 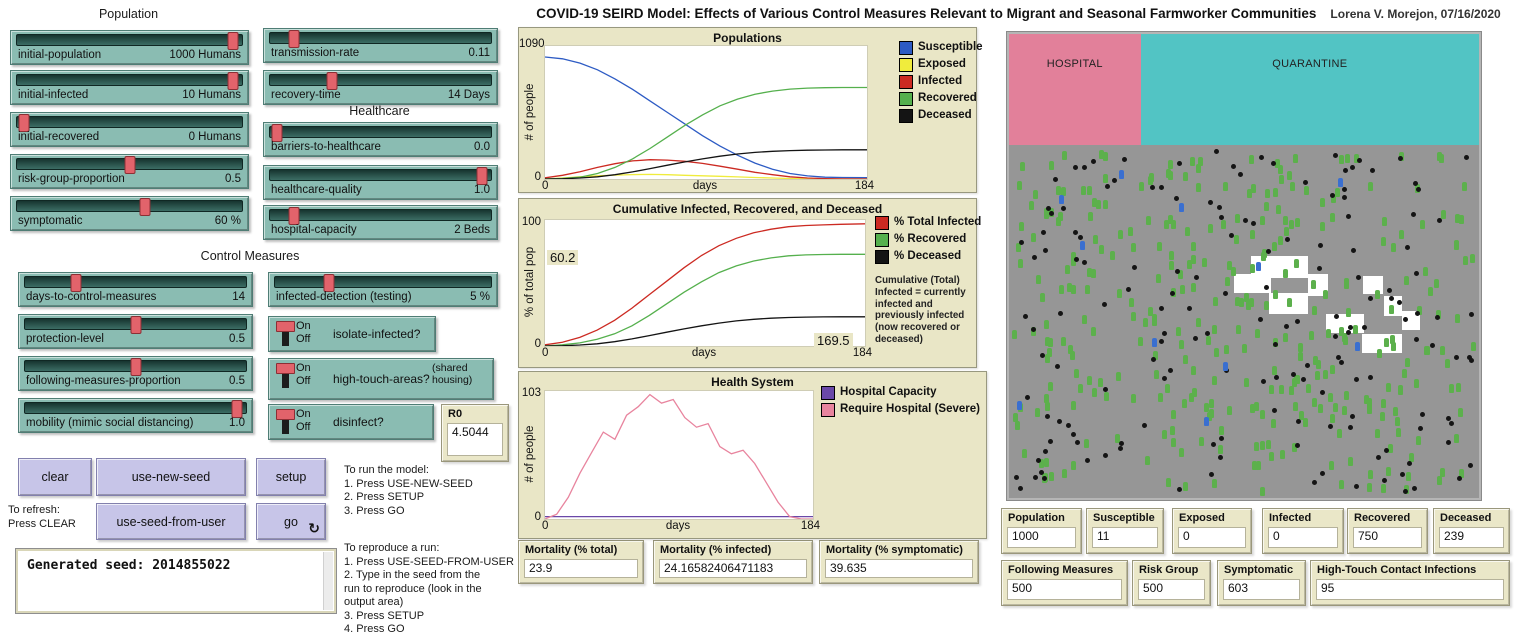 I want to click on monitor-value: 0, so click(x=1212, y=537).